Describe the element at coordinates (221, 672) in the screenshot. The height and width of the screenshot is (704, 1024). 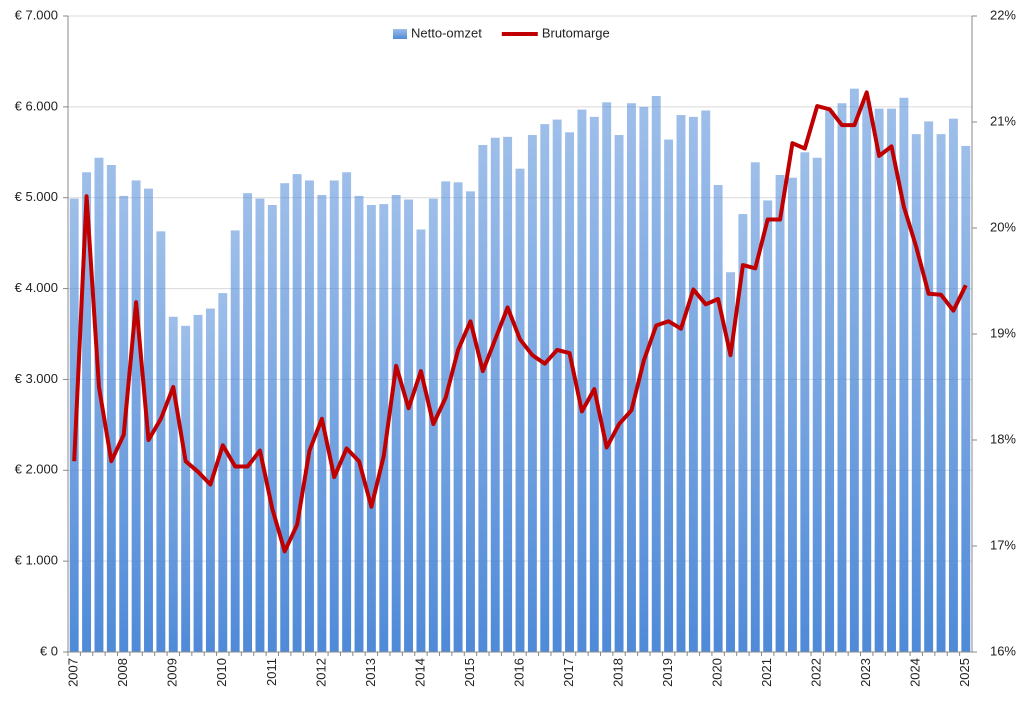
I see `x-tick-label: 2010` at that location.